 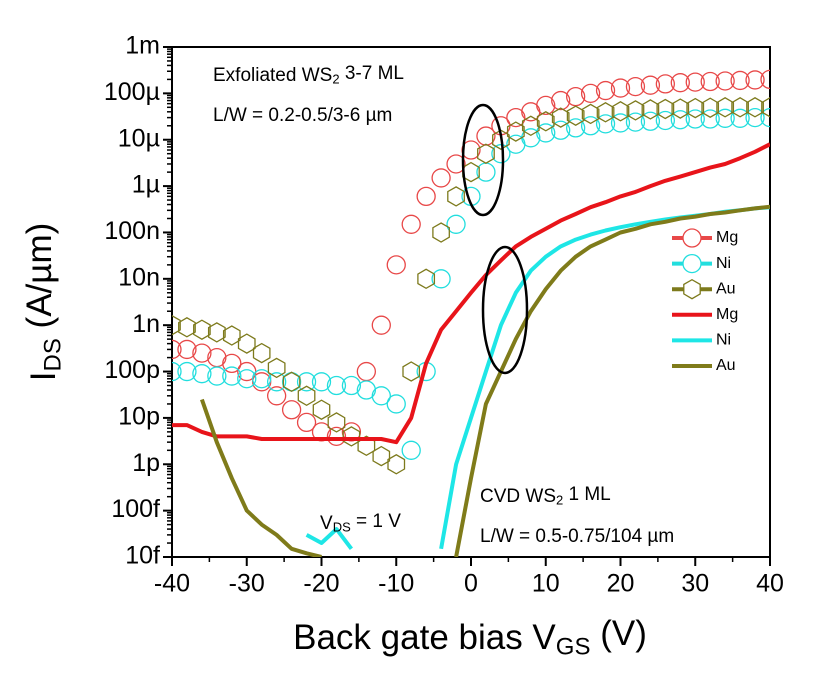 What do you see at coordinates (470, 637) in the screenshot?
I see `x-axis-label: Back gate bias VGS (V)` at bounding box center [470, 637].